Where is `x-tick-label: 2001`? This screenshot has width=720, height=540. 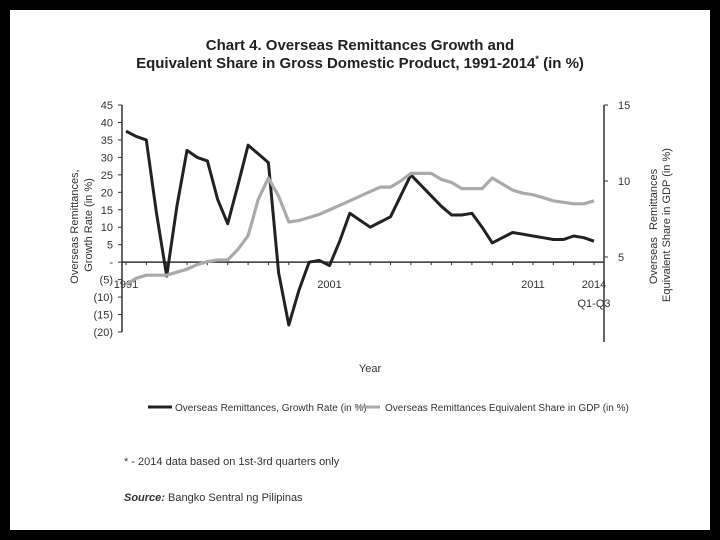
x-tick-label: 2001 is located at coordinates (329, 285).